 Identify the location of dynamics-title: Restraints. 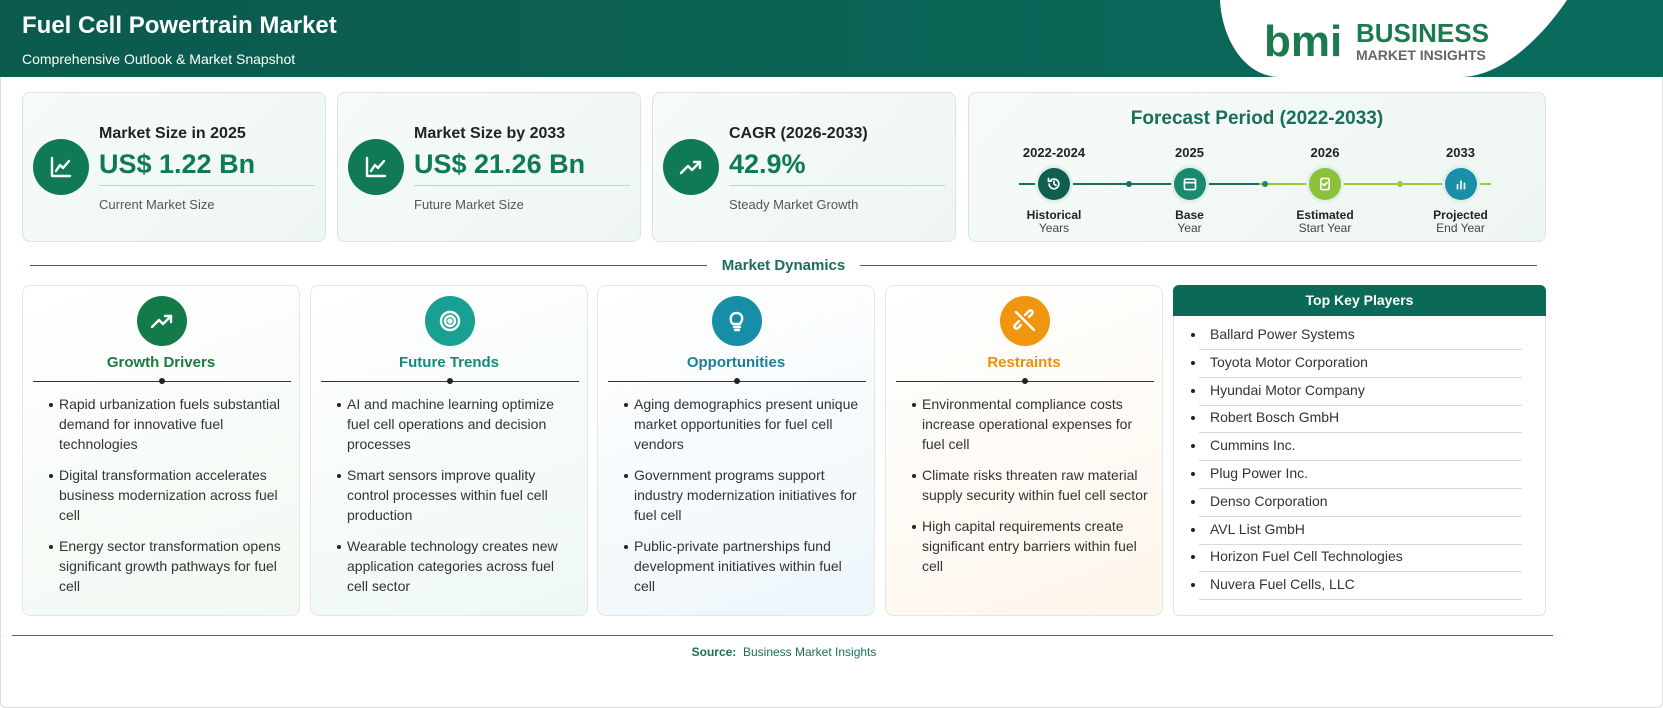
(1024, 362).